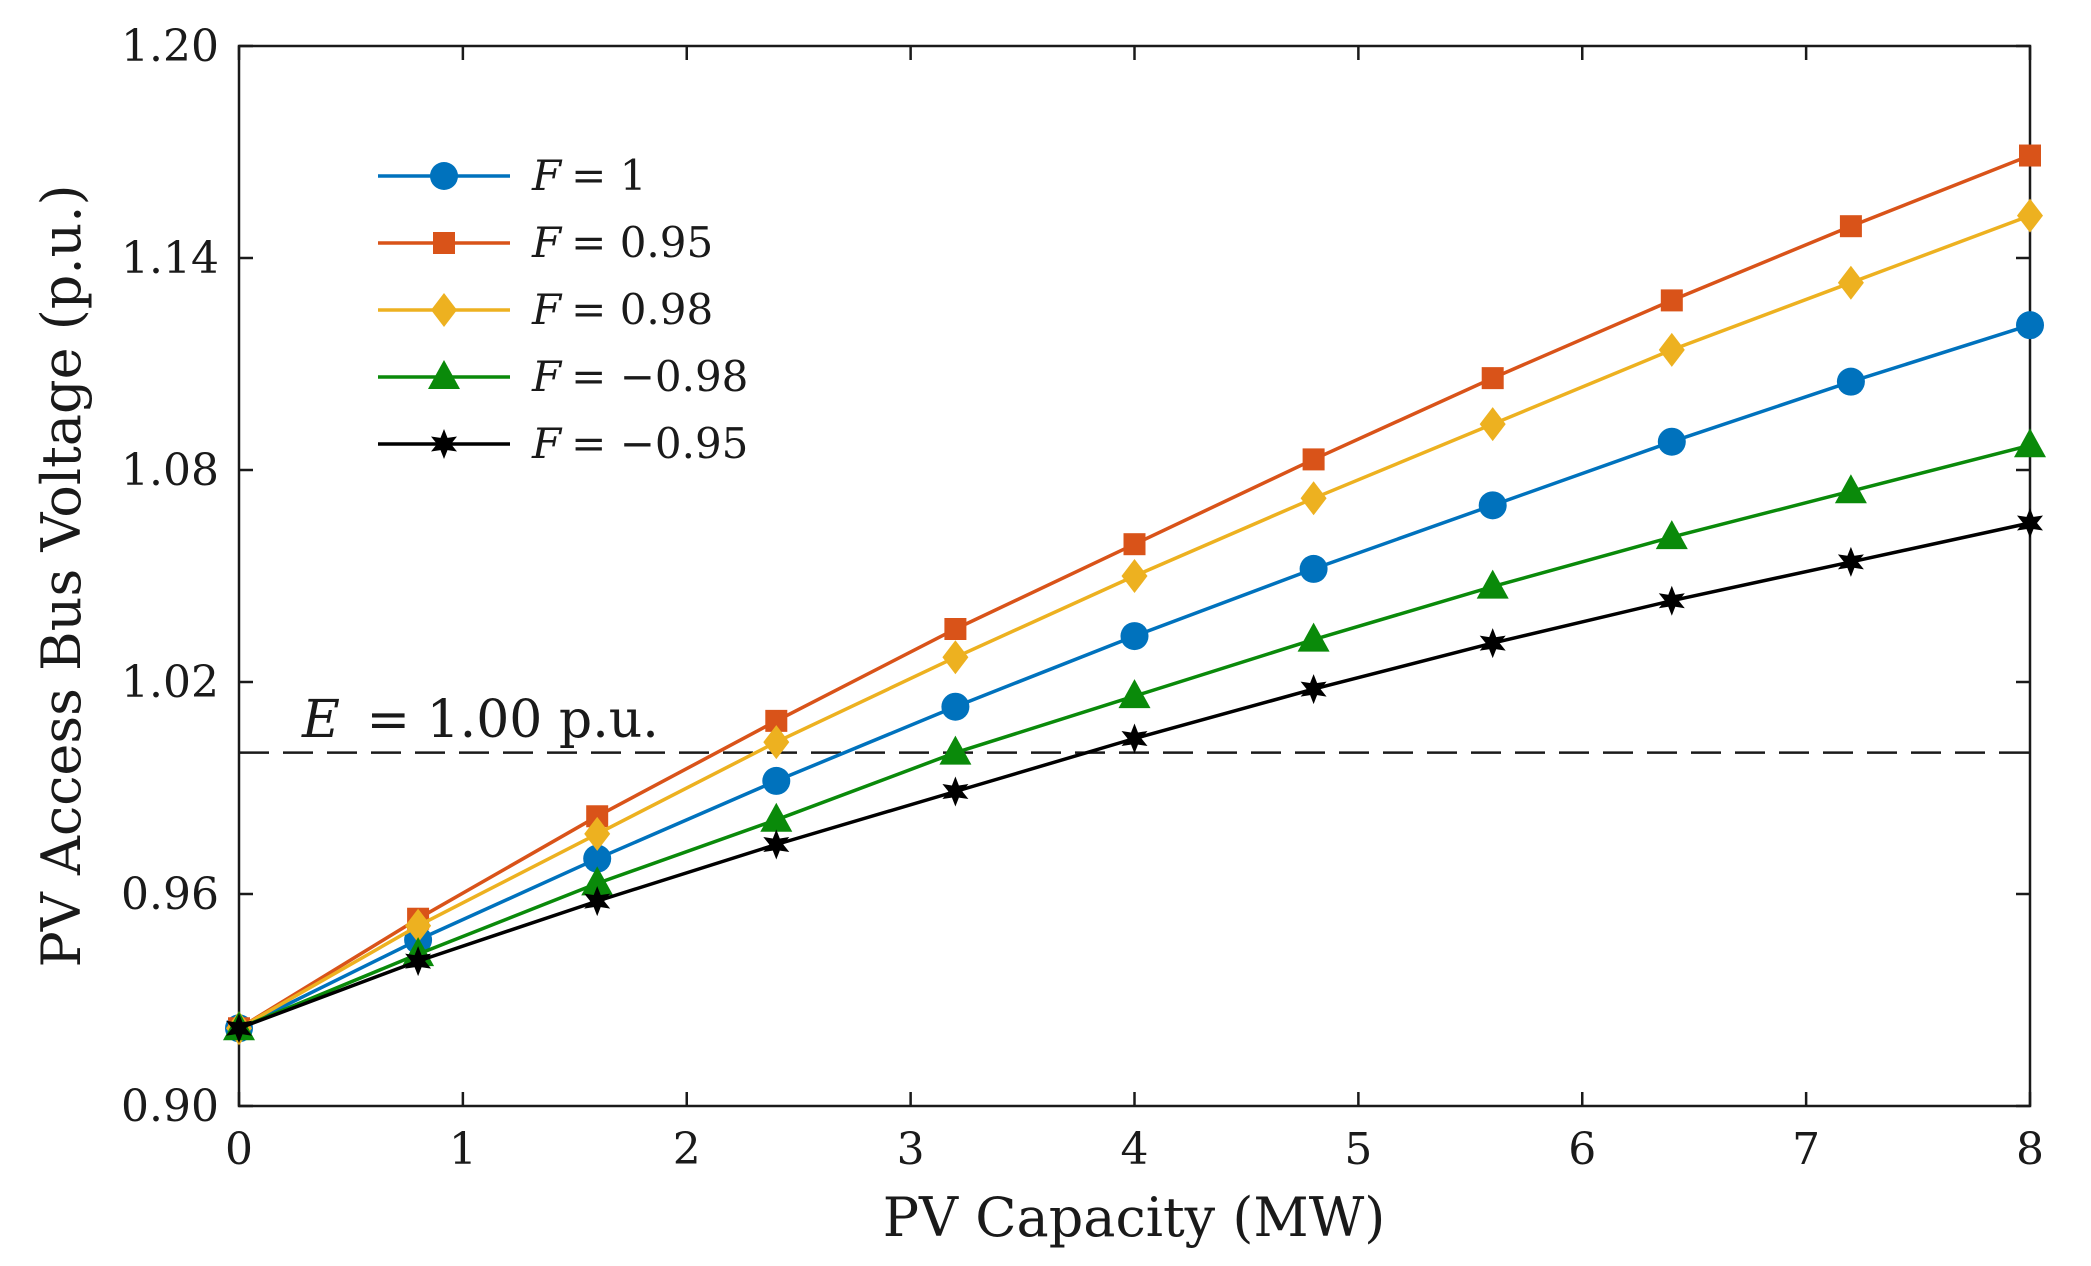 The width and height of the screenshot is (2091, 1266). What do you see at coordinates (170, 470) in the screenshot?
I see `y-tick-label: 1.08` at bounding box center [170, 470].